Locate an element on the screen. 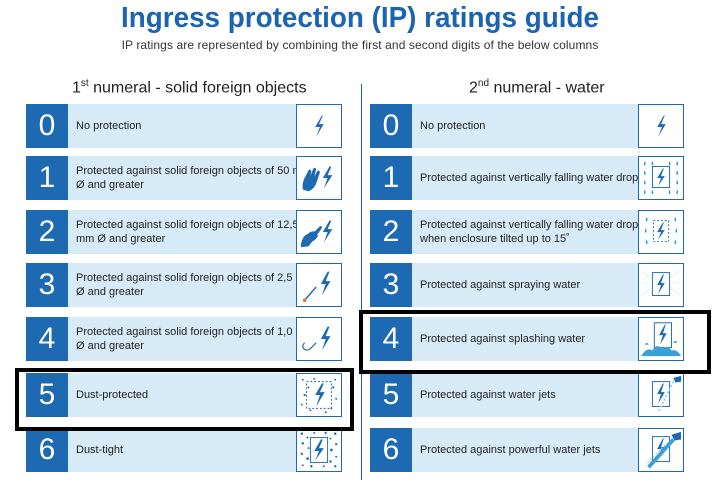  highlight-frame-splashing-water is located at coordinates (535, 342).